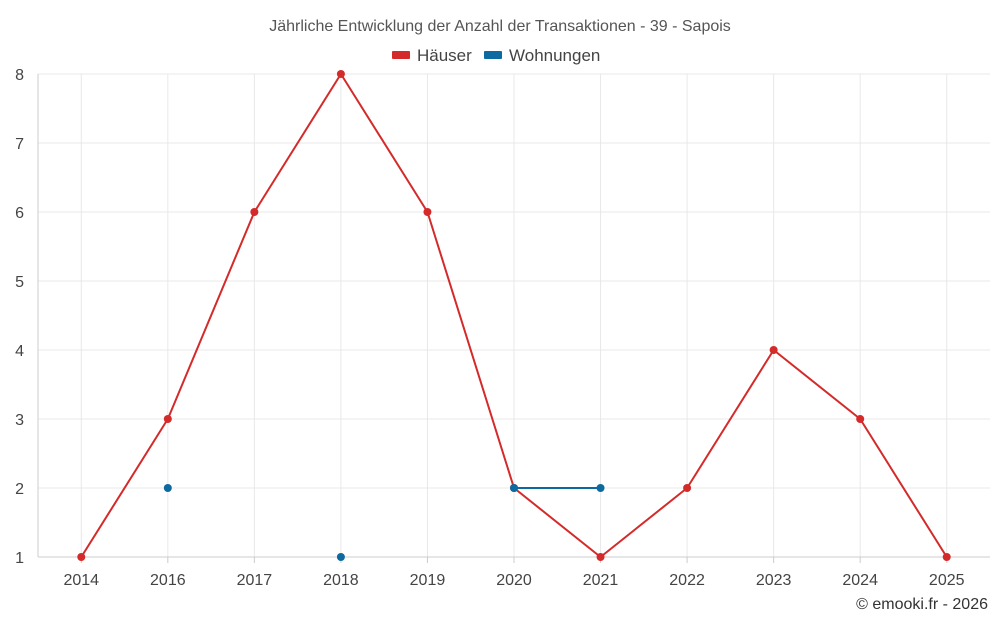  Describe the element at coordinates (444, 55) in the screenshot. I see `legend-label-0: Häuser` at that location.